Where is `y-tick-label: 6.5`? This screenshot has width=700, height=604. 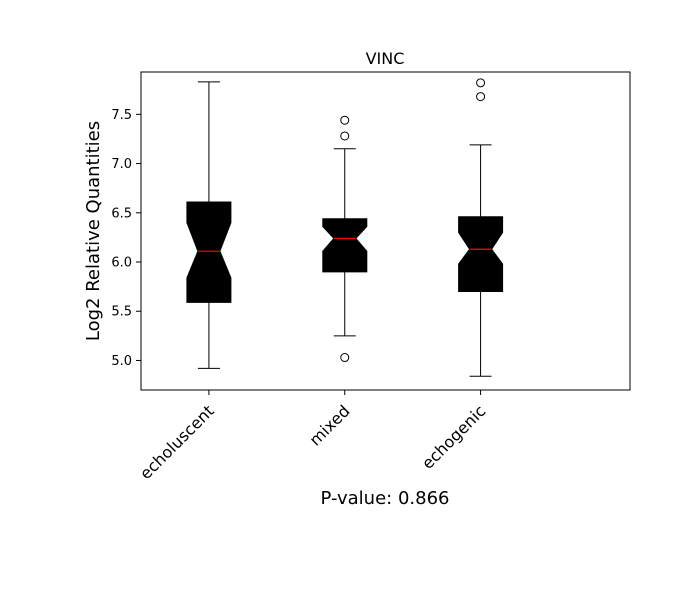
y-tick-label: 6.5 is located at coordinates (121, 213).